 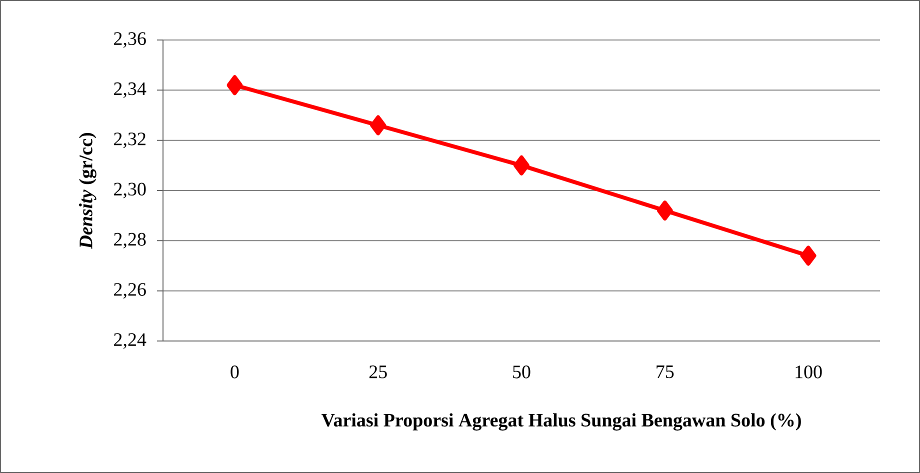 I want to click on y-tick-label: 2,24, so click(x=130, y=341).